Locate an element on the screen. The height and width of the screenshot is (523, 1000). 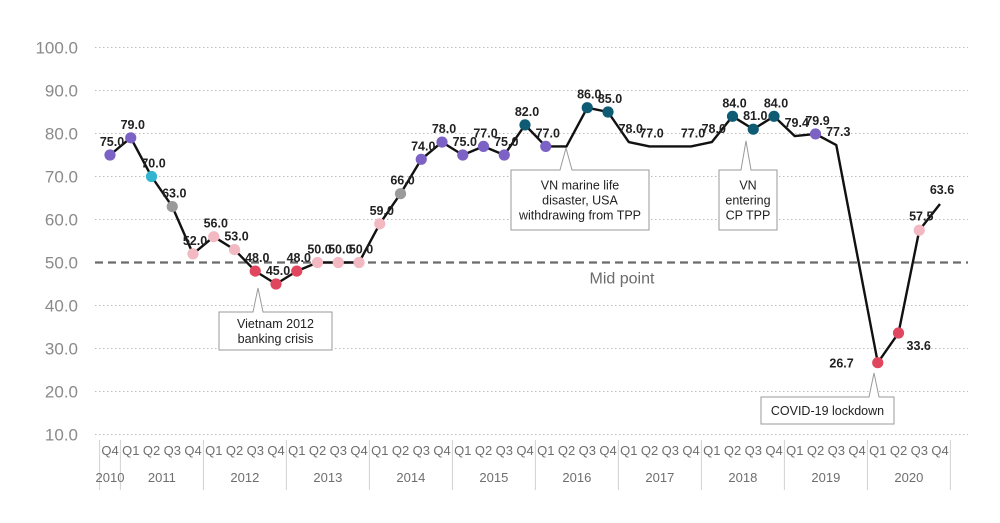
callout-text: Vietnam 2012 is located at coordinates (275, 324).